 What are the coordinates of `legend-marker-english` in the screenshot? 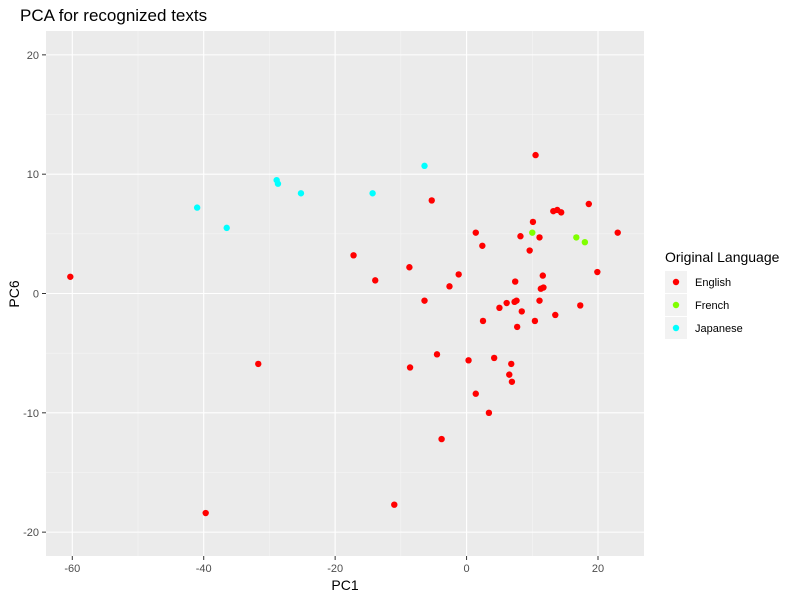 It's located at (676, 282).